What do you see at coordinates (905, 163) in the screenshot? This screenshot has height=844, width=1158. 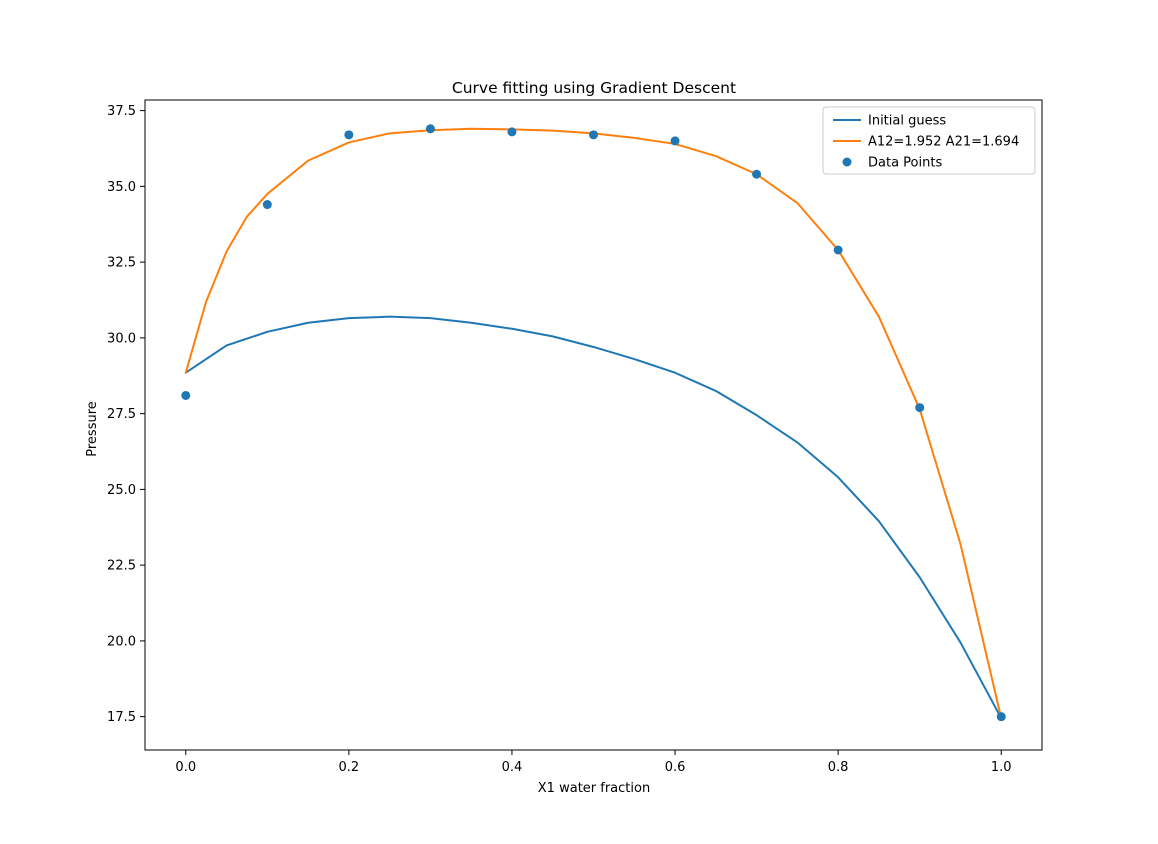 I see `legend-label-2: Data Points` at bounding box center [905, 163].